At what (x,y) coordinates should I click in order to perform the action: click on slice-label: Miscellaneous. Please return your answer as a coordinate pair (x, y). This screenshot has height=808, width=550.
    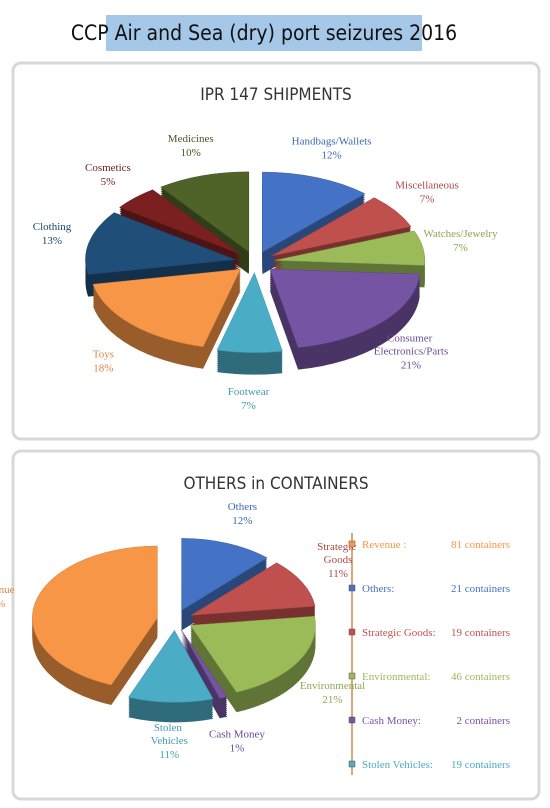
    Looking at the image, I should click on (427, 186).